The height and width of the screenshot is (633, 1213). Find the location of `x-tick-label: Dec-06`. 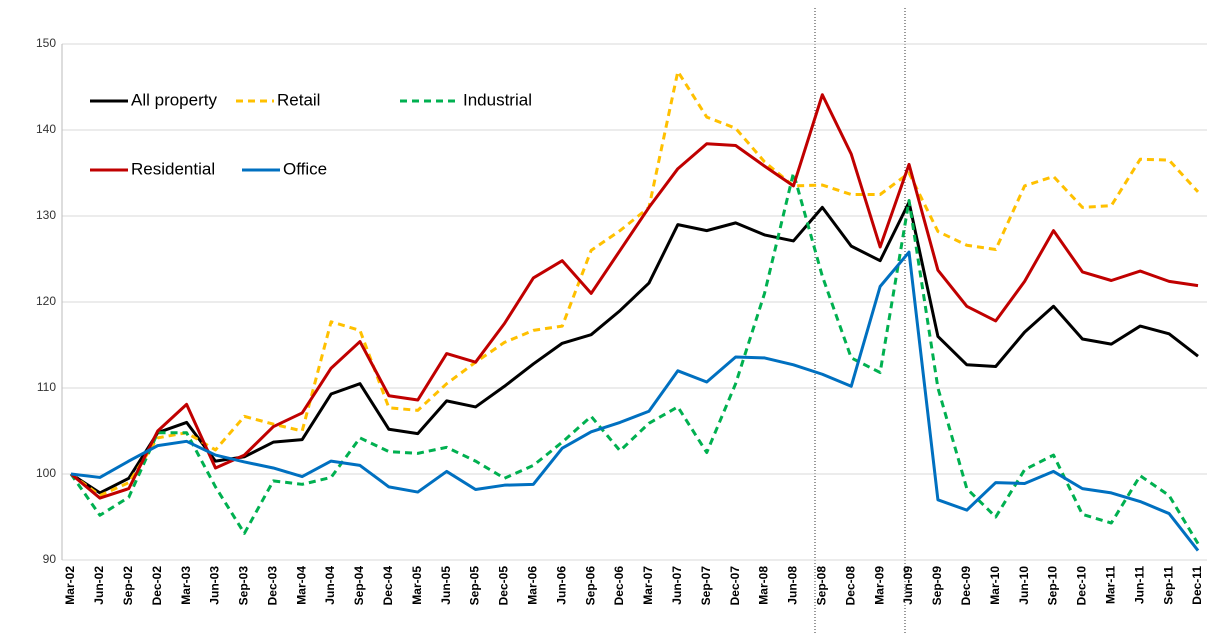

x-tick-label: Dec-06 is located at coordinates (619, 586).